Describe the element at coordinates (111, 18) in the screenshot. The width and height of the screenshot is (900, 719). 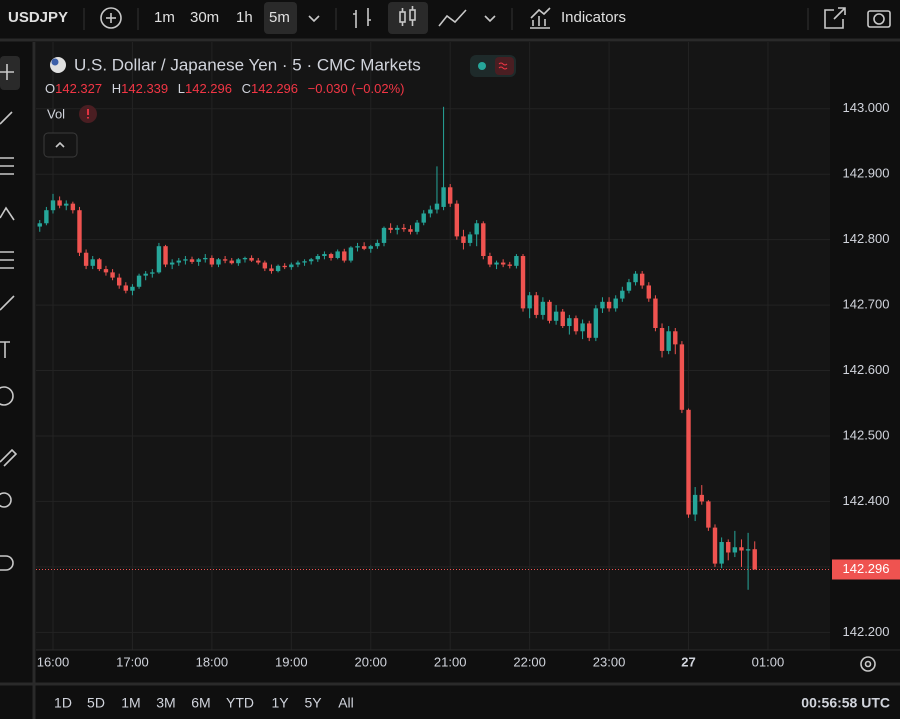
I see `add-symbol` at that location.